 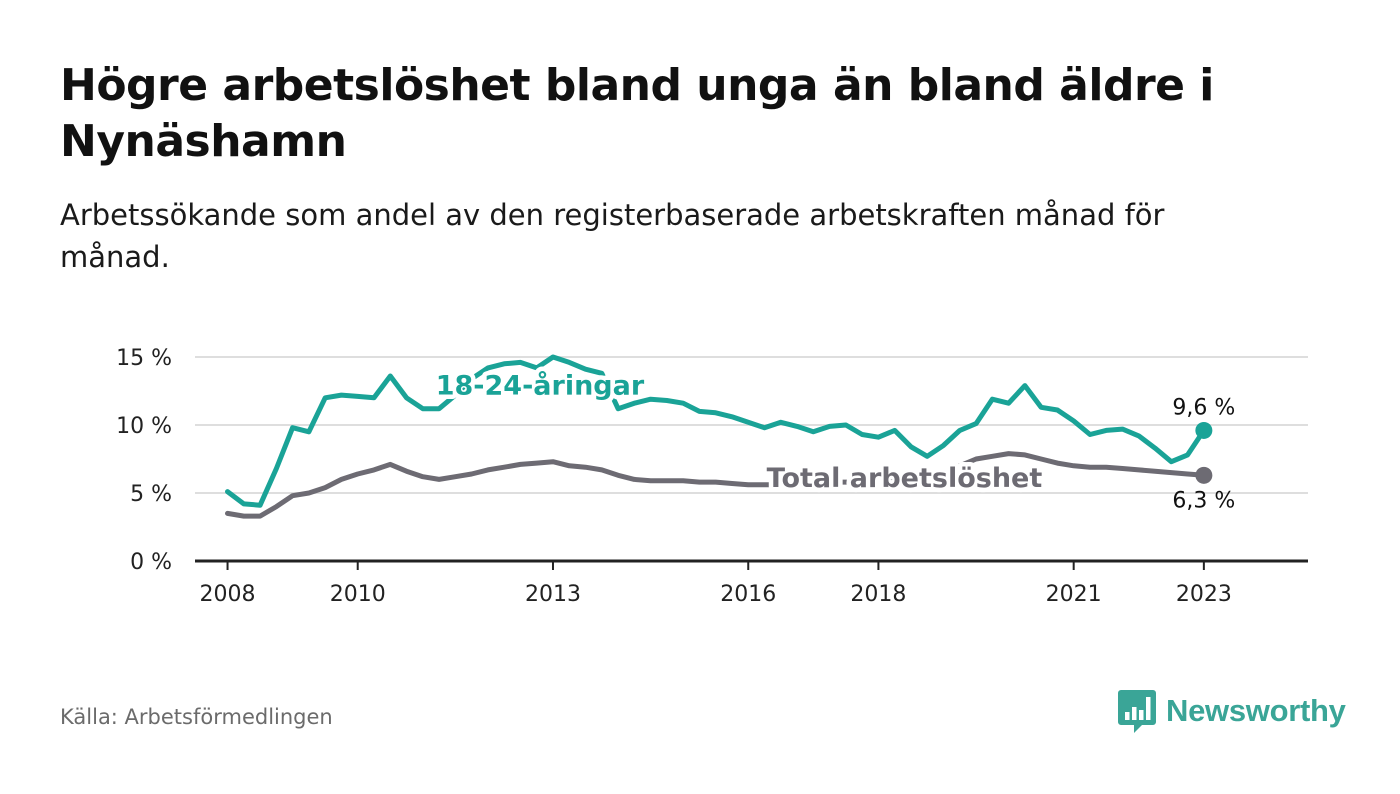 What do you see at coordinates (1203, 407) in the screenshot?
I see `youth-end-label: 9,6 %` at bounding box center [1203, 407].